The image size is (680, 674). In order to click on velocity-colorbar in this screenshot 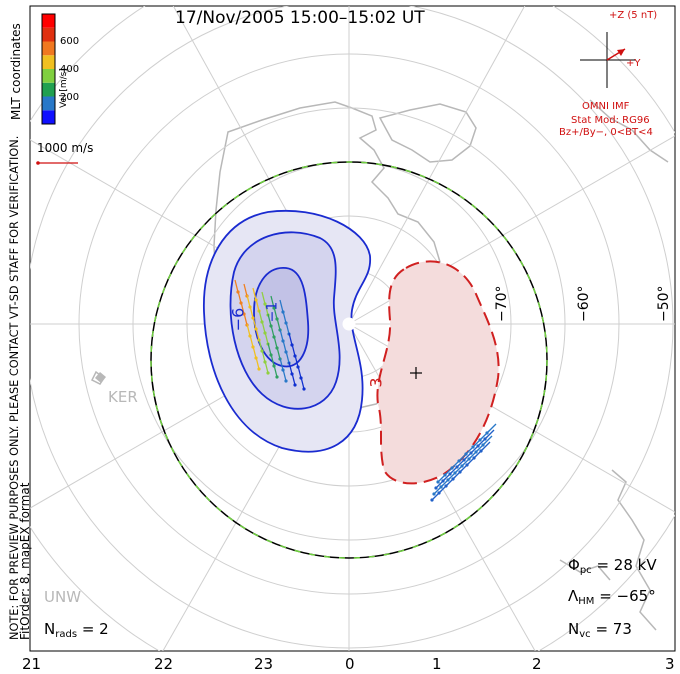, I will do `click(48, 69)`.